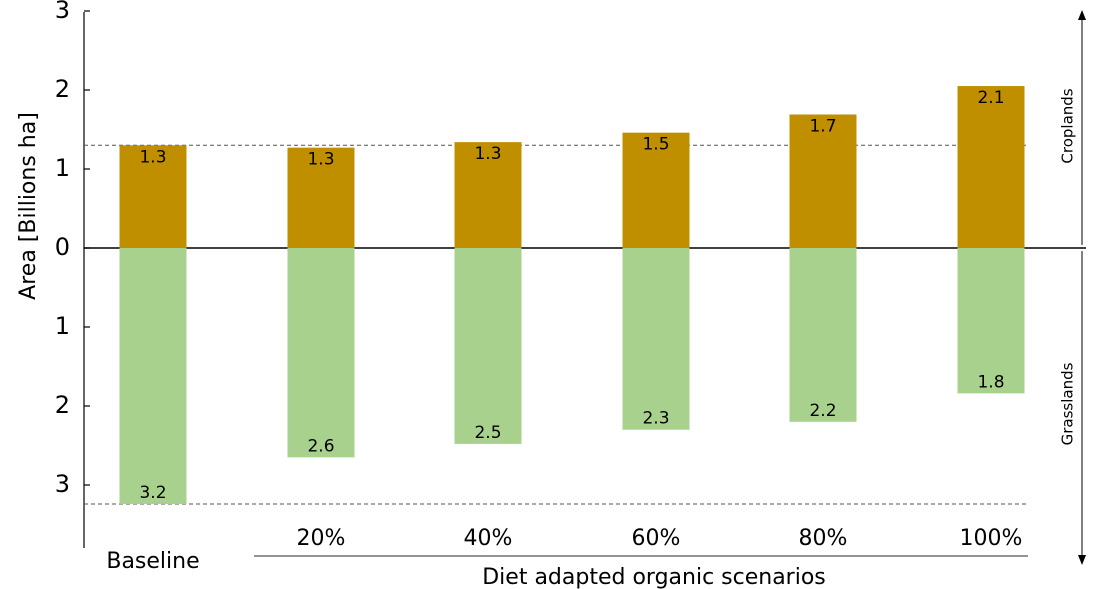 The height and width of the screenshot is (589, 1093). What do you see at coordinates (655, 145) in the screenshot?
I see `cropland-value-label: 1.5` at bounding box center [655, 145].